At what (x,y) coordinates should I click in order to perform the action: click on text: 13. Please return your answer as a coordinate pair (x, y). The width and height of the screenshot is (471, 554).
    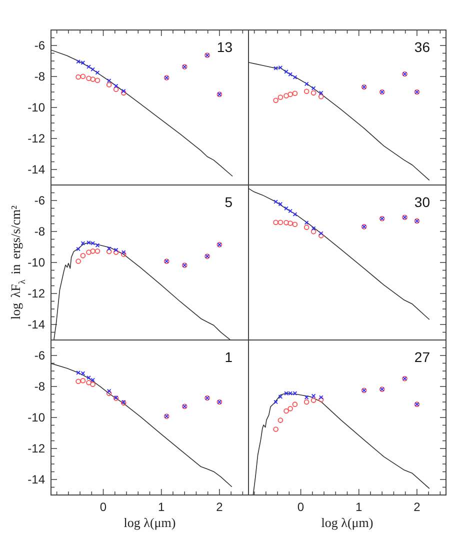
    Looking at the image, I should click on (224, 47).